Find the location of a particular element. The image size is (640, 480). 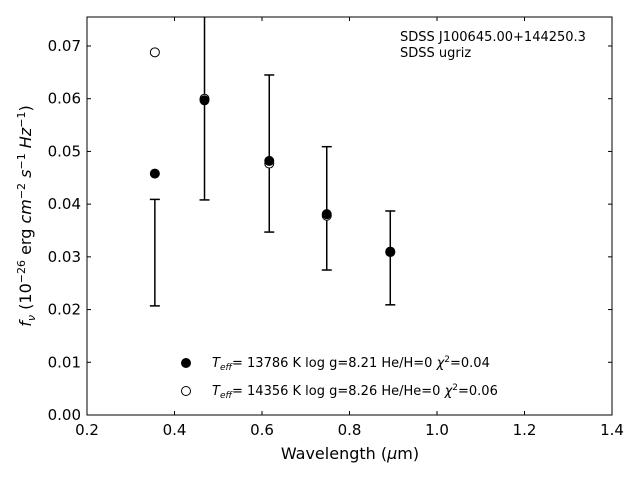

x-axis-label: Wavelength (μm) is located at coordinates (350, 453).